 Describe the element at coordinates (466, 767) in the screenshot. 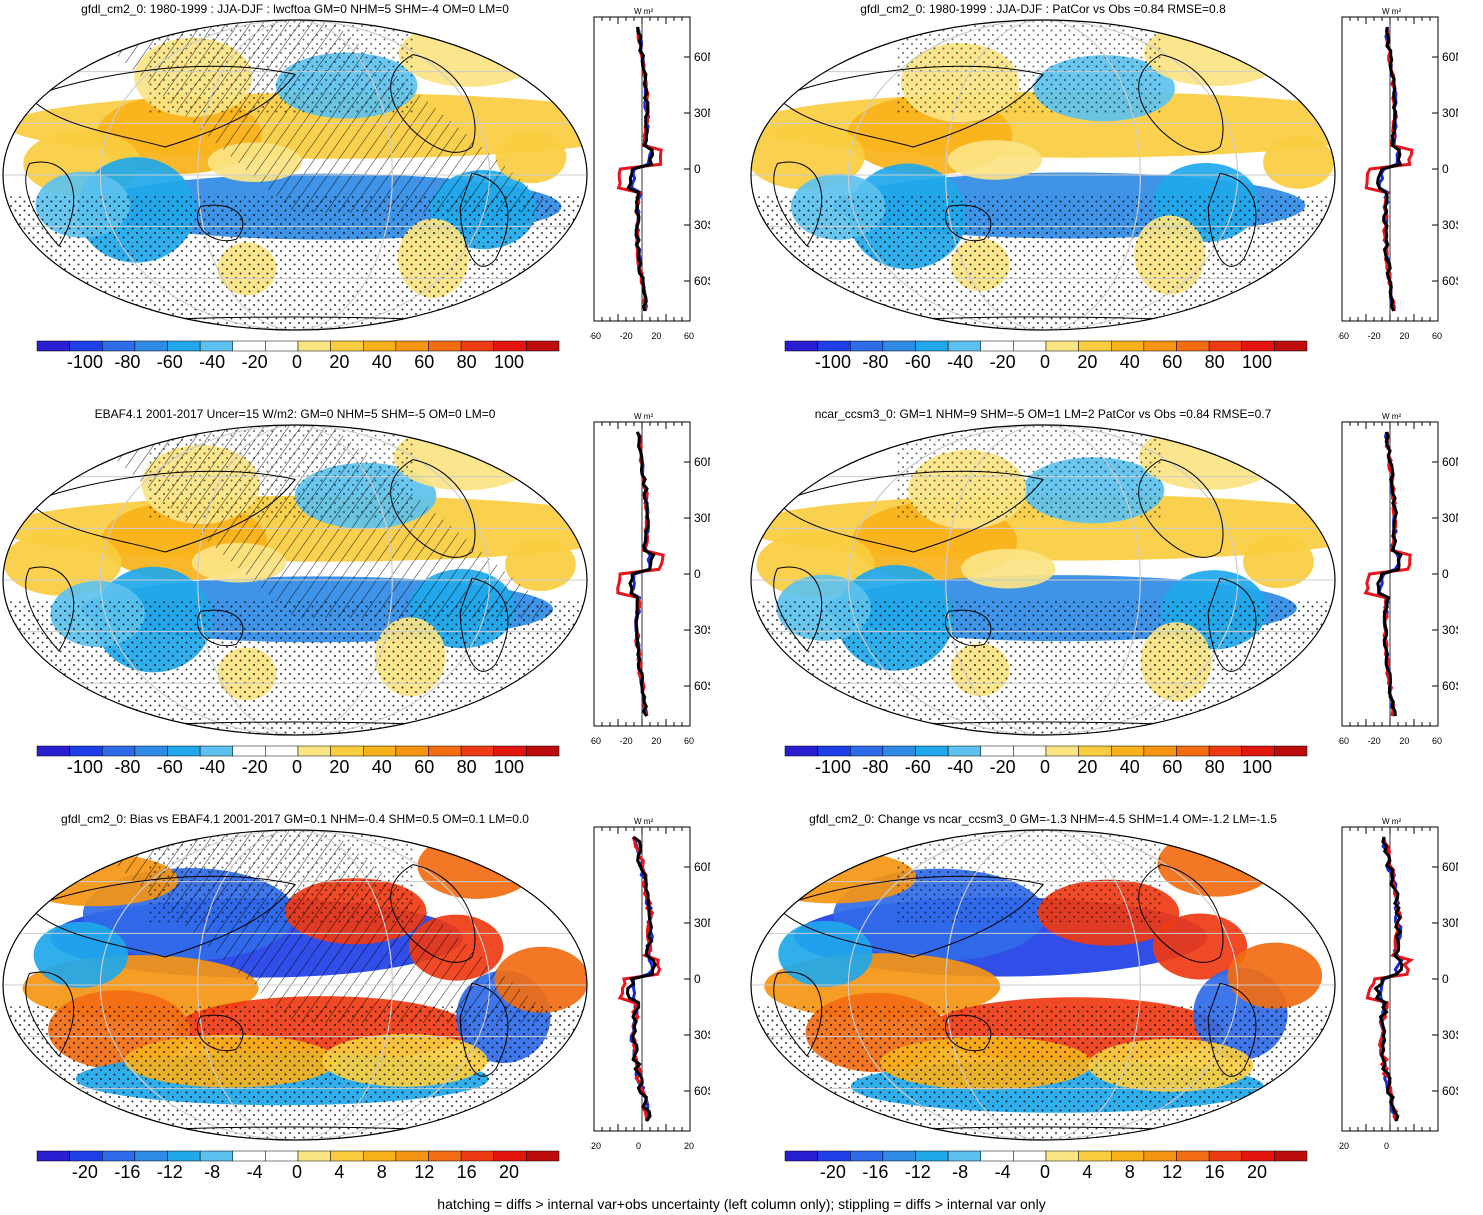

I see `colorbar-tick-label: 80` at that location.